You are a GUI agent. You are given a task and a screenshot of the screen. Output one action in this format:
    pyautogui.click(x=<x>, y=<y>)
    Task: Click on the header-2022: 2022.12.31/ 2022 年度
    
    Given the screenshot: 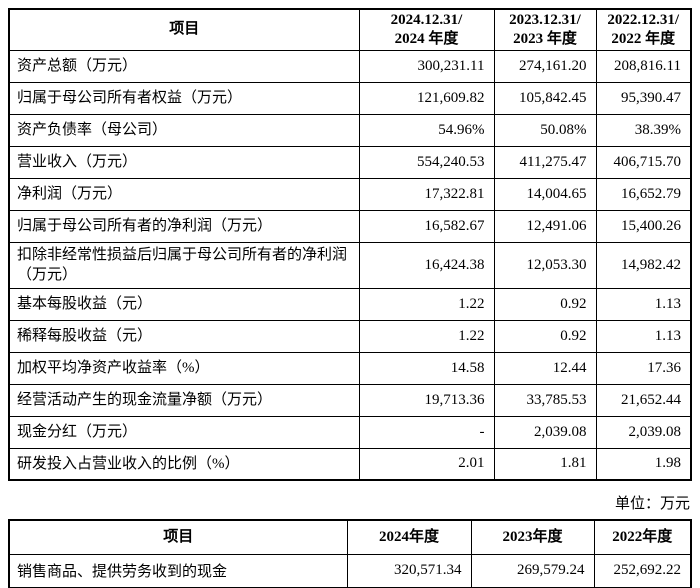 What is the action you would take?
    pyautogui.click(x=643, y=29)
    